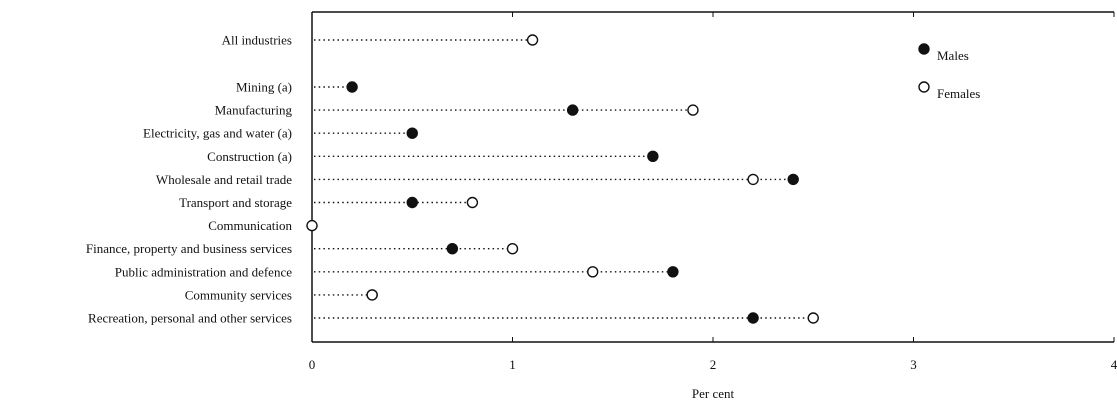 This screenshot has width=1117, height=403. Describe the element at coordinates (189, 248) in the screenshot. I see `category-label: Finance, property and business services` at that location.